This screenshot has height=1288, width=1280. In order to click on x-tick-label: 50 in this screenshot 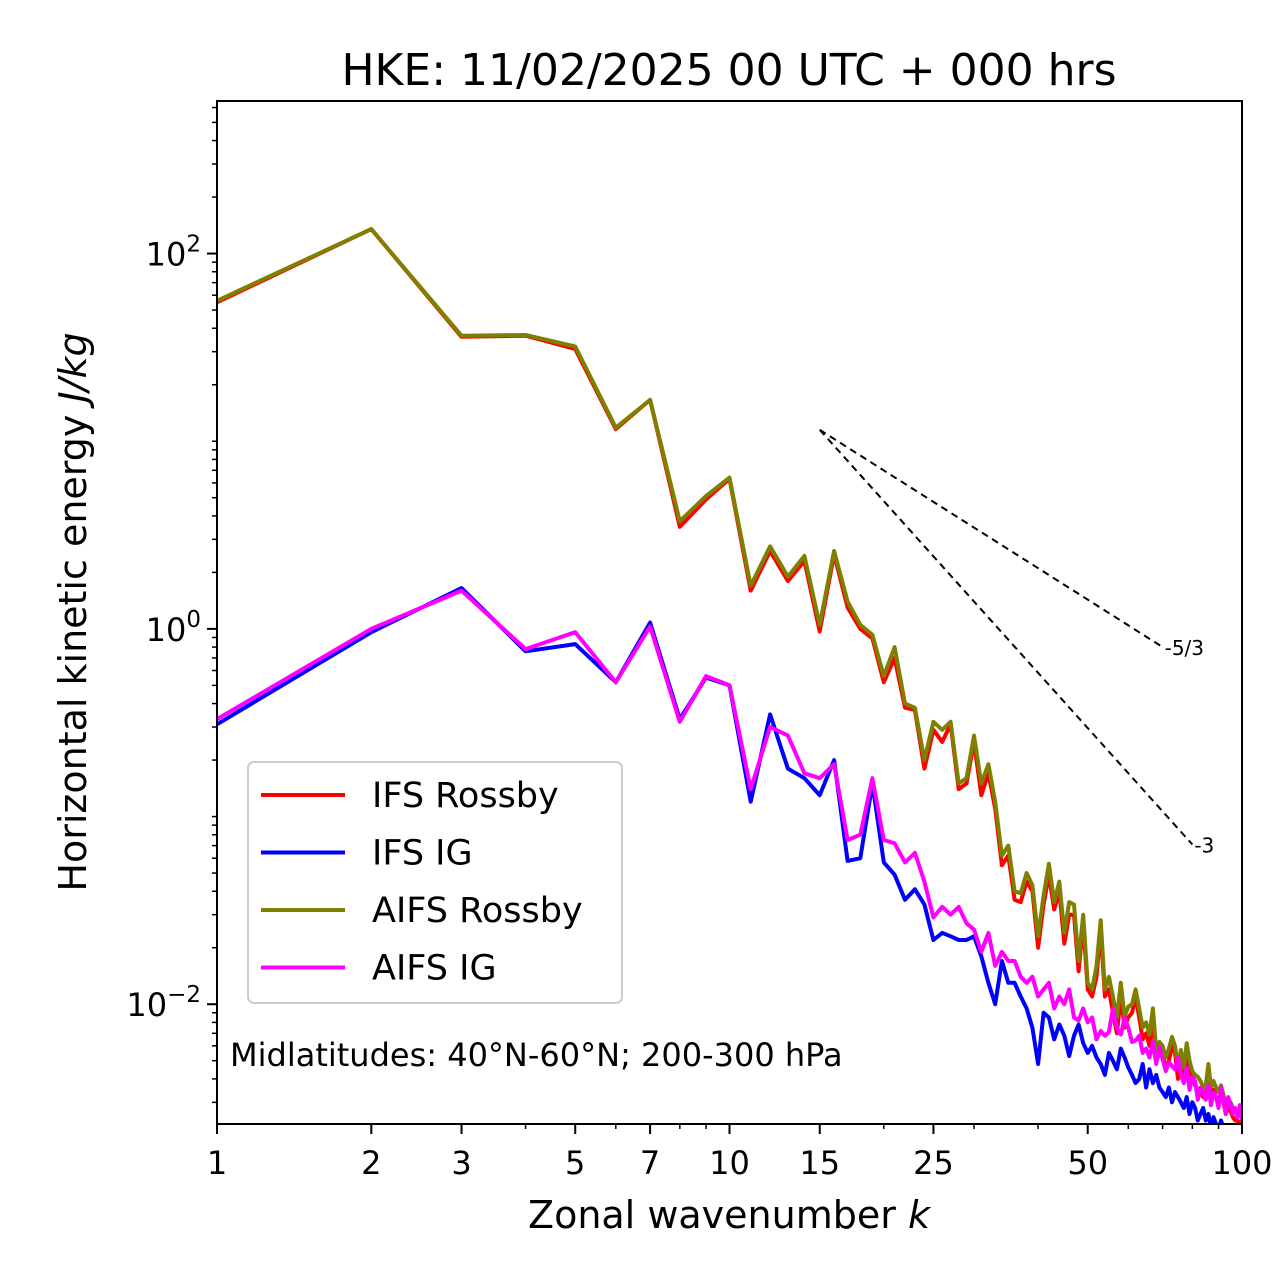, I will do `click(1087, 1163)`.